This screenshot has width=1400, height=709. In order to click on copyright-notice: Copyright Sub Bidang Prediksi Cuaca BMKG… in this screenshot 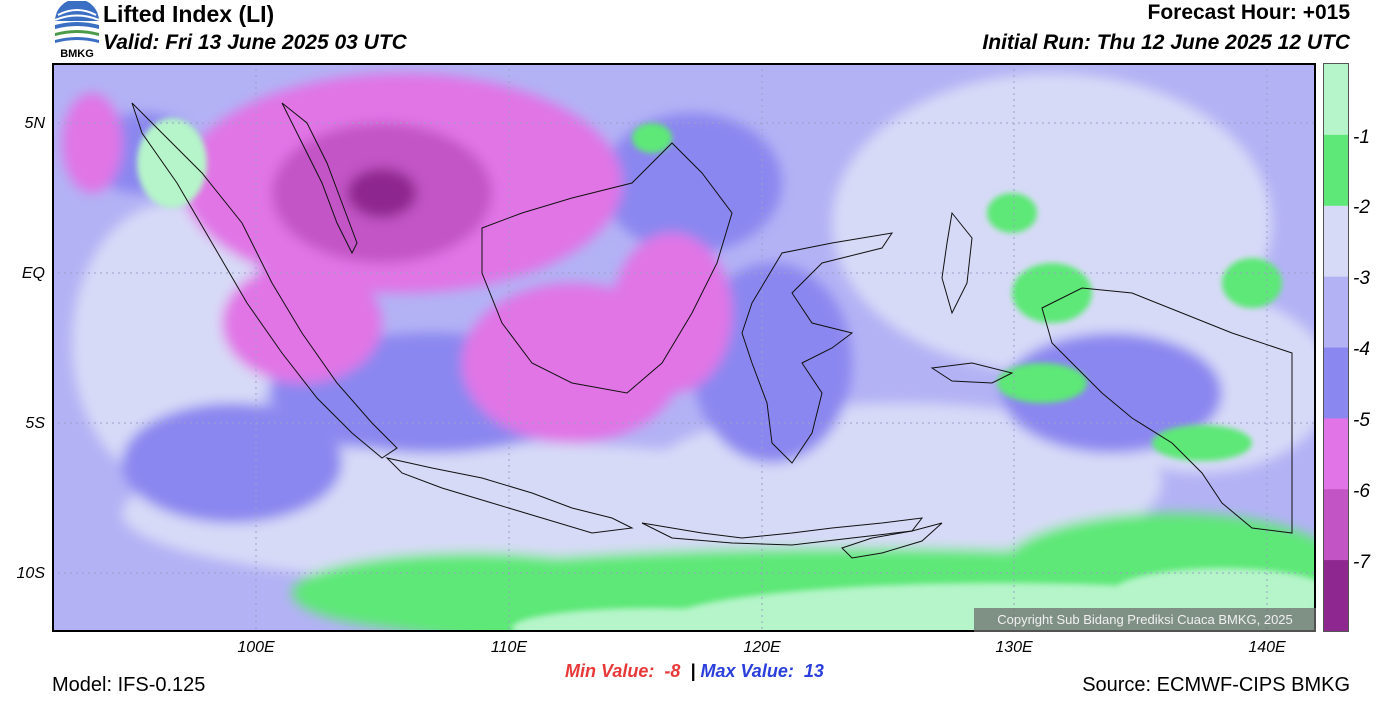, I will do `click(1145, 620)`.